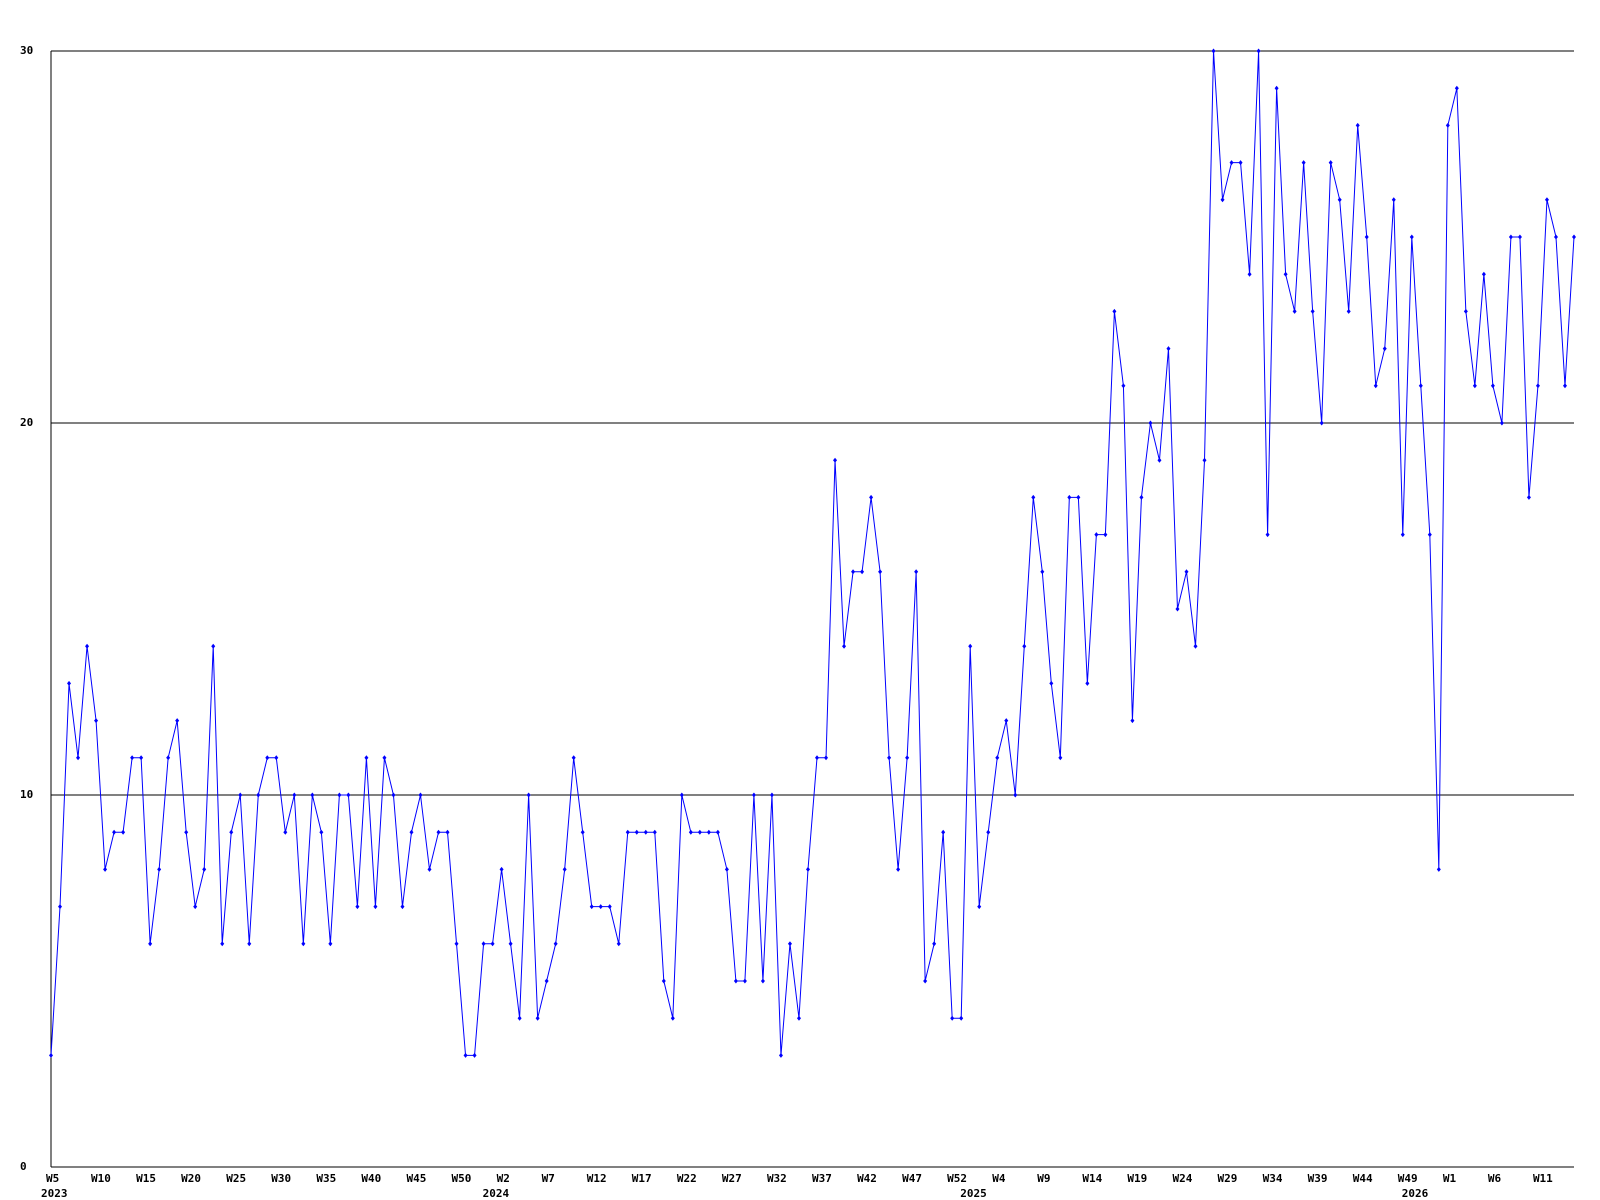 This screenshot has height=1200, width=1600. I want to click on x-tick-label: W1, so click(1450, 1178).